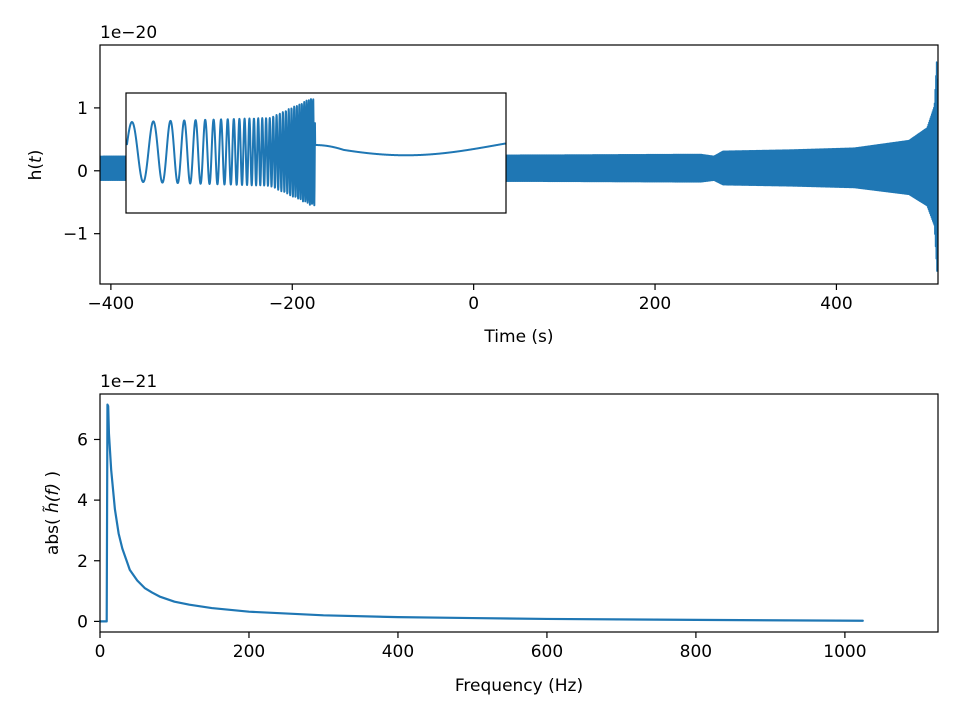 The height and width of the screenshot is (720, 960). Describe the element at coordinates (82, 109) in the screenshot. I see `time-y-tick-label: 1` at that location.